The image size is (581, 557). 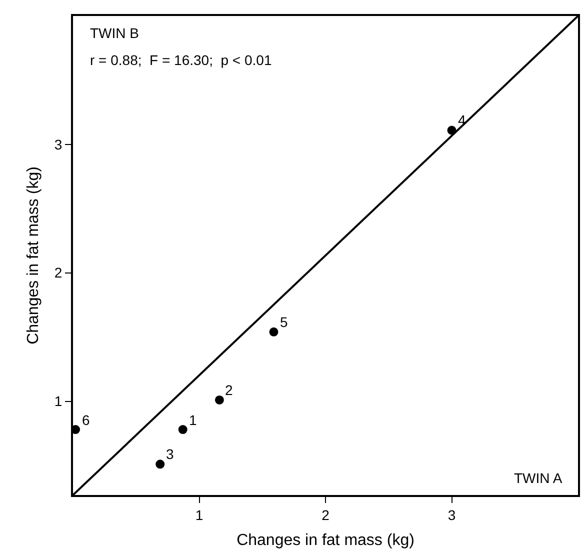 I want to click on x-tick-label: 3, so click(x=452, y=514).